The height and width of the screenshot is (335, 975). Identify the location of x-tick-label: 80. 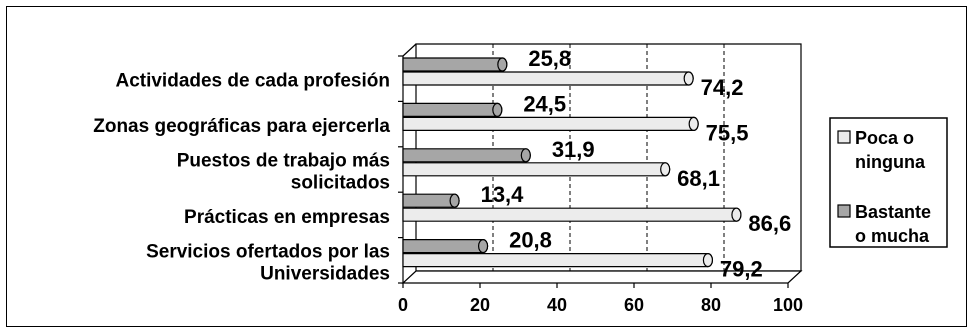
(711, 305).